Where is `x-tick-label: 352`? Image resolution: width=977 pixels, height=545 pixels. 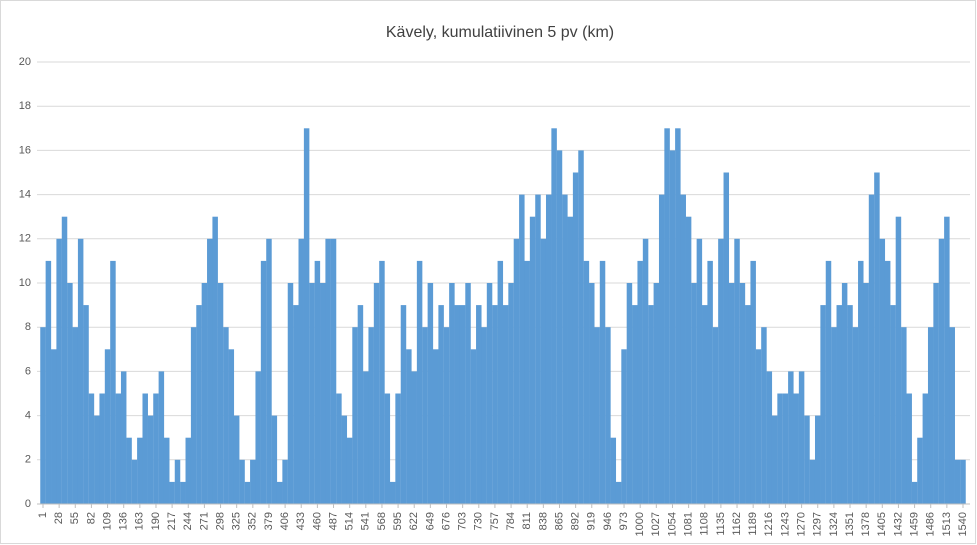
x-tick-label: 352 is located at coordinates (253, 521).